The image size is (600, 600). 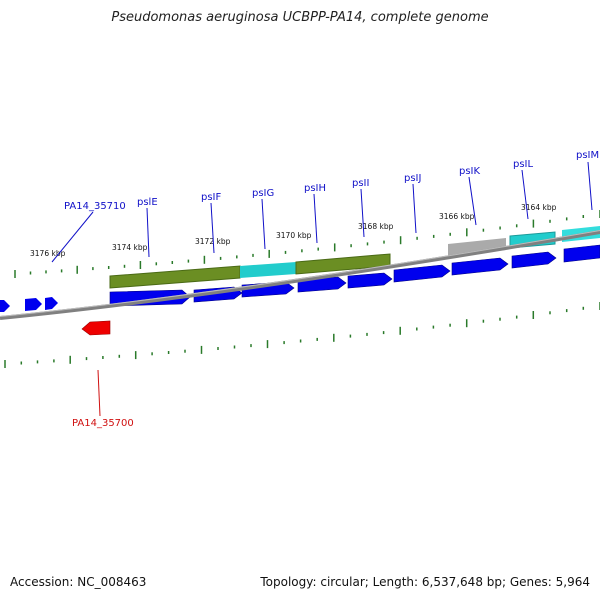 What do you see at coordinates (370, 280) in the screenshot?
I see `cds-arrow-psII` at bounding box center [370, 280].